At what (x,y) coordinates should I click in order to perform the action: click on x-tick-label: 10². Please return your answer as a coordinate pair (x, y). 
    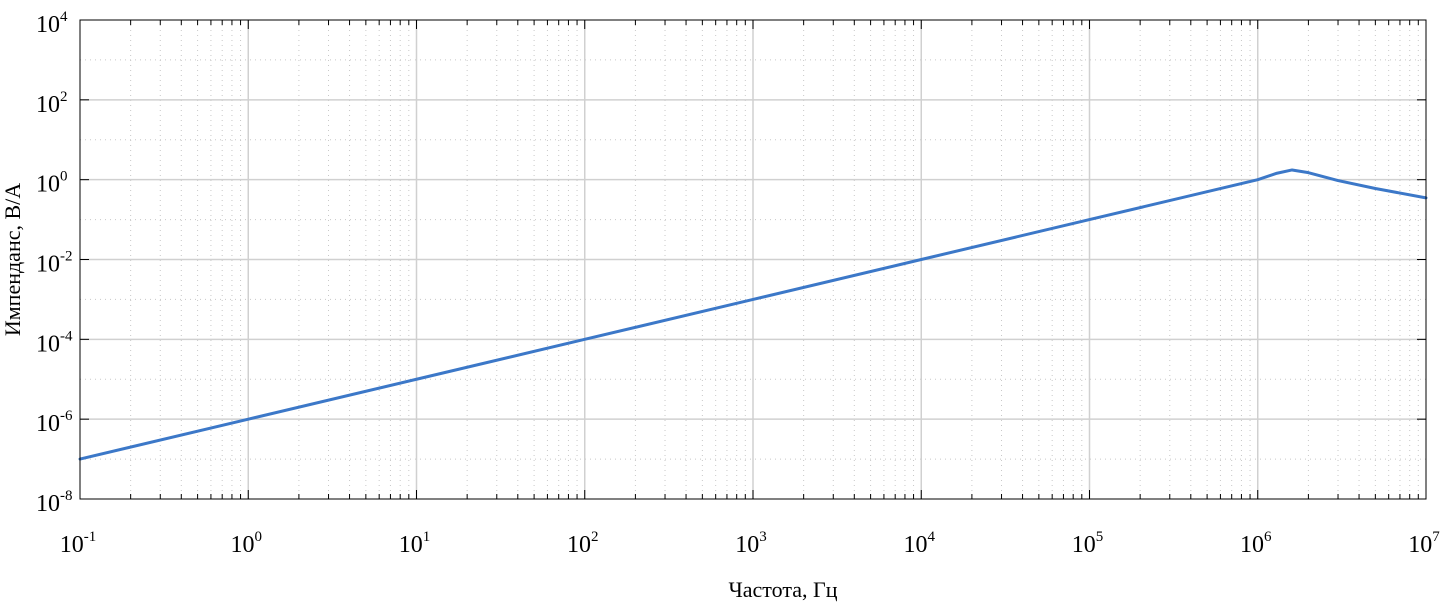
    Looking at the image, I should click on (583, 543).